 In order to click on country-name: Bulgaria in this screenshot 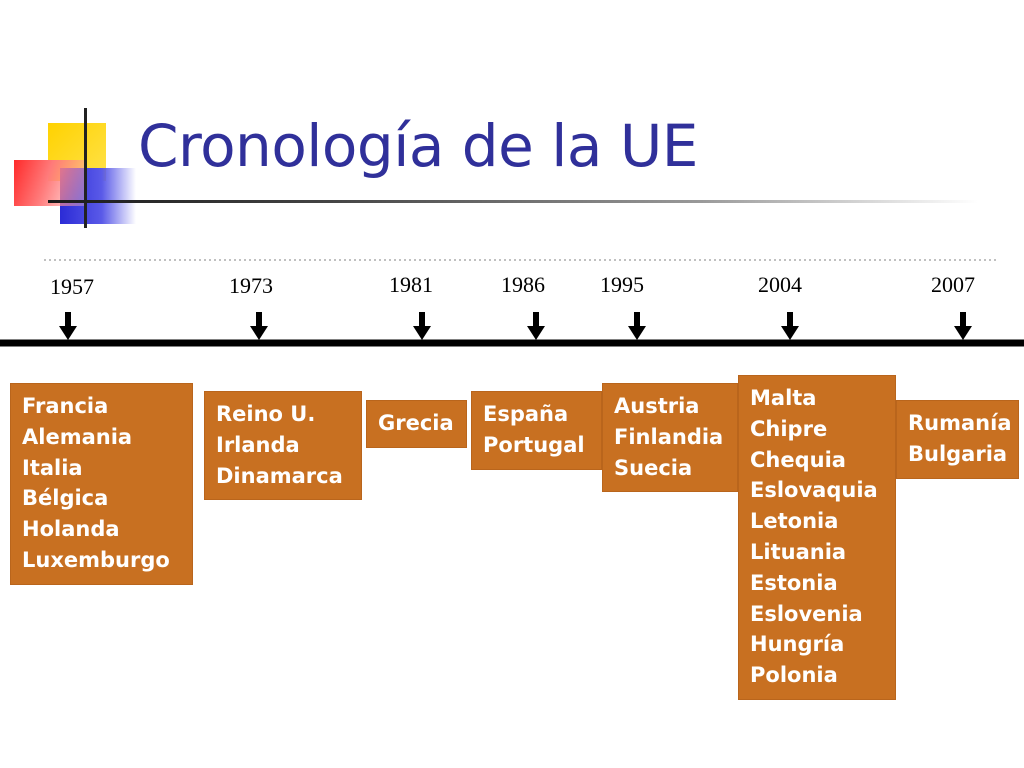, I will do `click(958, 453)`.